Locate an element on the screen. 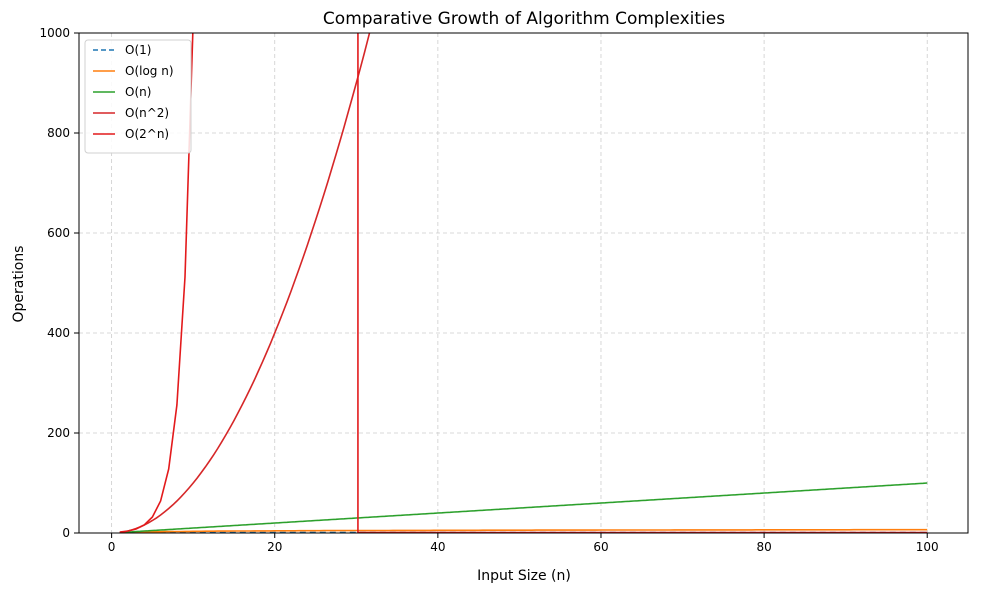  legend-box is located at coordinates (138, 96).